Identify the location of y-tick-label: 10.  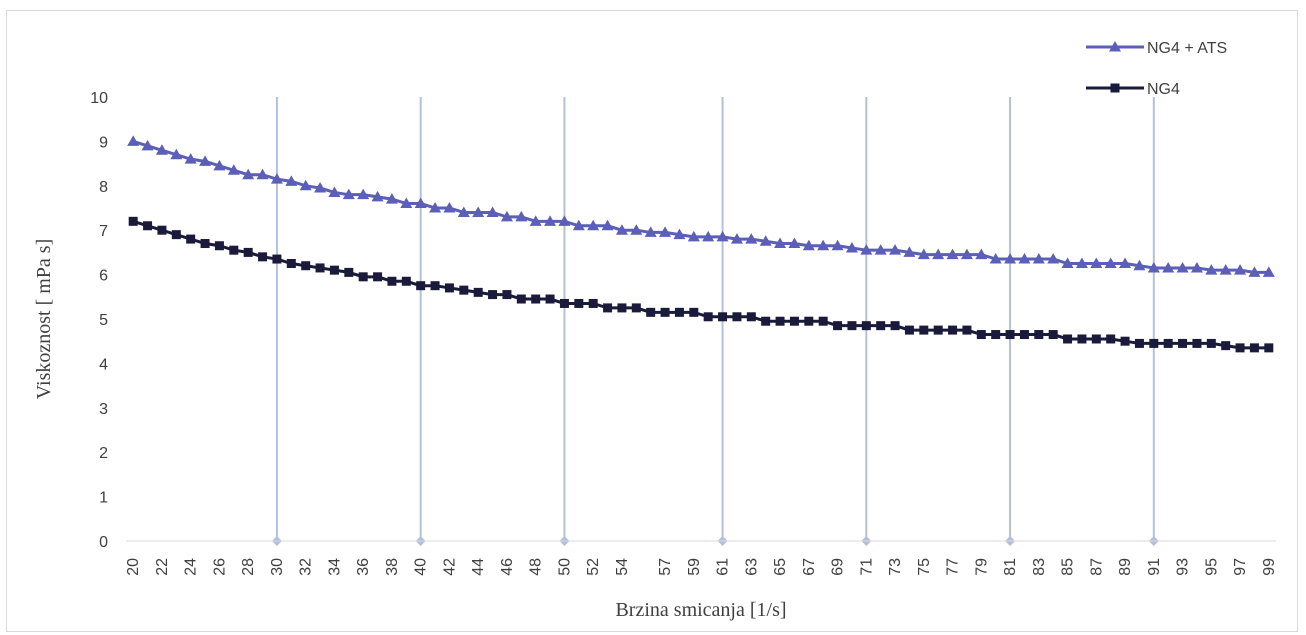
(99, 98).